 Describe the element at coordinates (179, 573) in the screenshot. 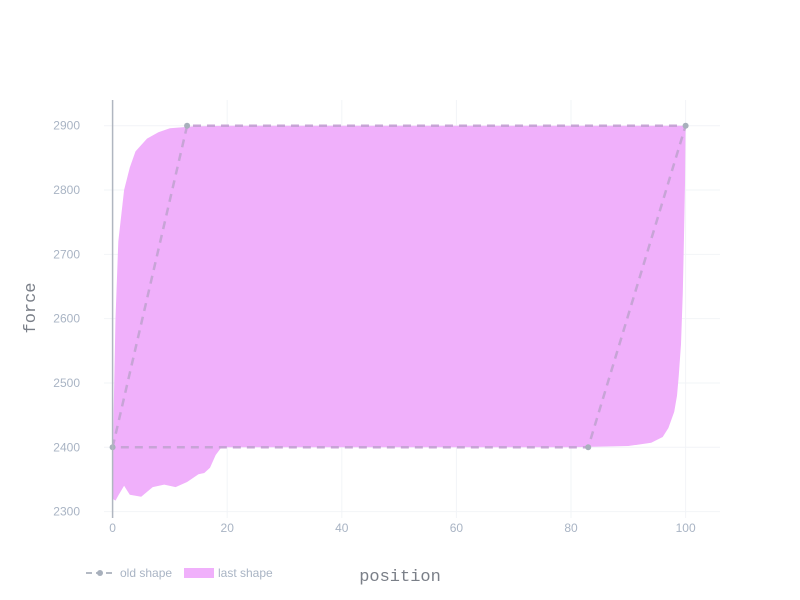

I see `legend: old shape last shape` at that location.